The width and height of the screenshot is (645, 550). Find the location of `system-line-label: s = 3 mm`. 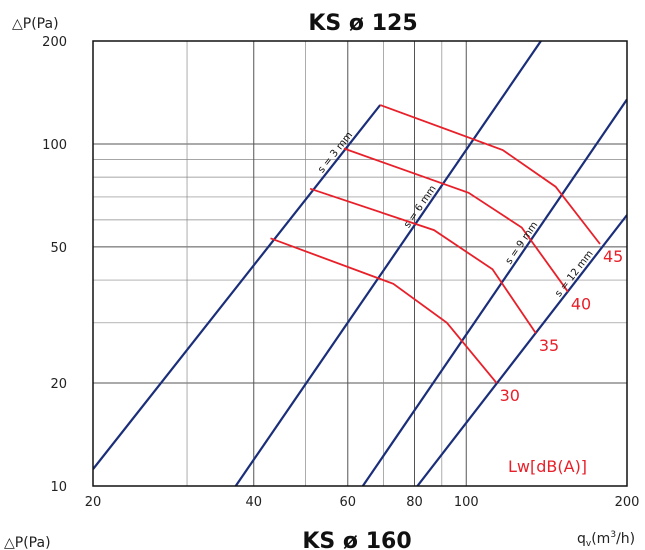

system-line-label: s = 3 mm is located at coordinates (335, 152).